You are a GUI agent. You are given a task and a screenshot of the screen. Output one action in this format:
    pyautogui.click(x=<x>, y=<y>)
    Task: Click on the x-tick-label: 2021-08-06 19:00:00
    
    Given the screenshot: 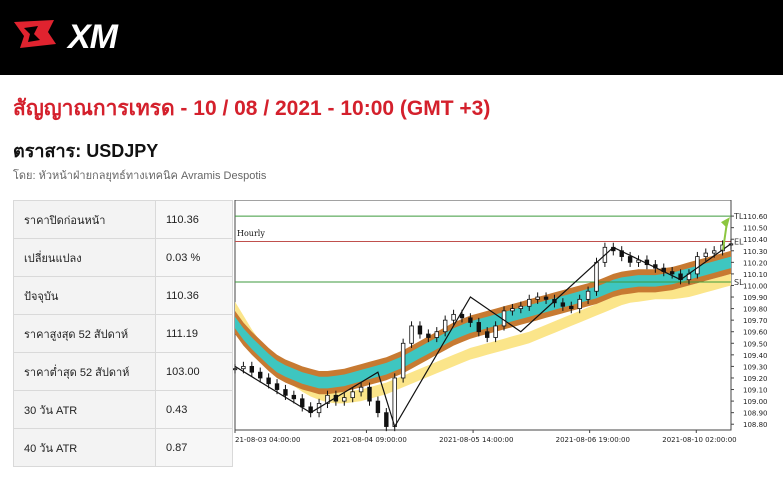 What is the action you would take?
    pyautogui.click(x=593, y=440)
    